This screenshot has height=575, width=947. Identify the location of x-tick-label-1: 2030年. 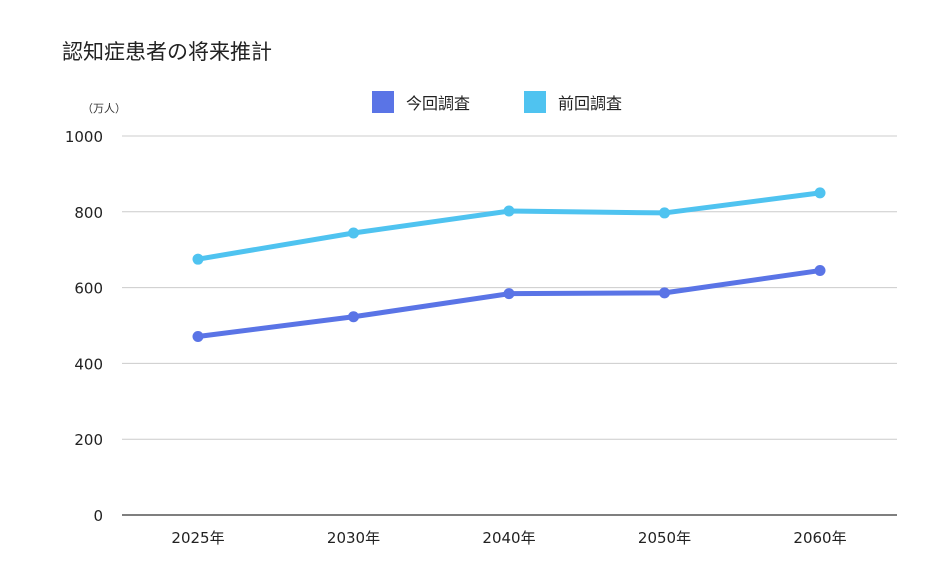
(353, 538).